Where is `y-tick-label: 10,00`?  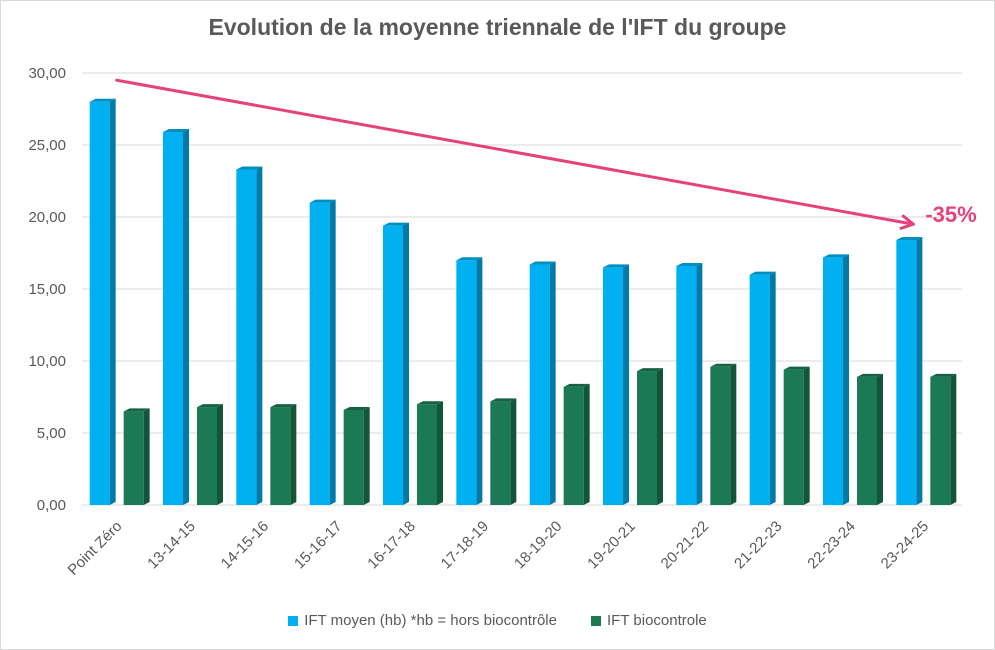 y-tick-label: 10,00 is located at coordinates (47, 361).